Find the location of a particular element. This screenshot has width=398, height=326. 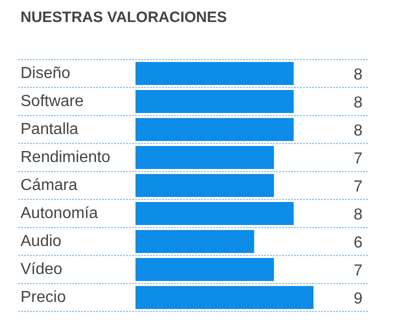

y-tick-label: Software is located at coordinates (52, 101).